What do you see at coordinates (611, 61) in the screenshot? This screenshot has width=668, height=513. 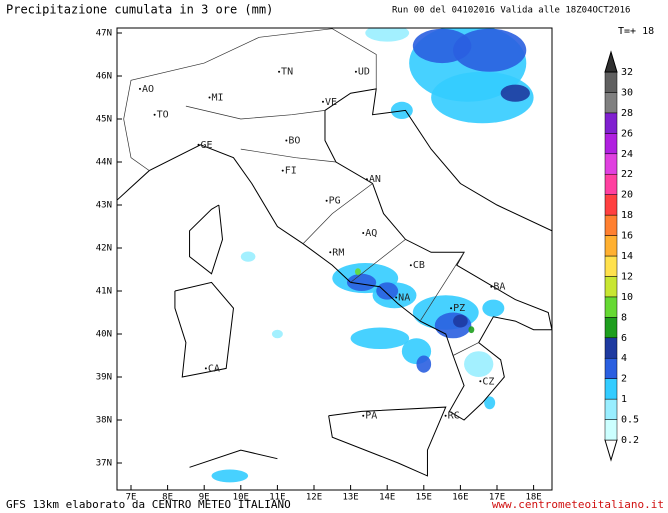 I see `colorbar-over` at bounding box center [611, 61].